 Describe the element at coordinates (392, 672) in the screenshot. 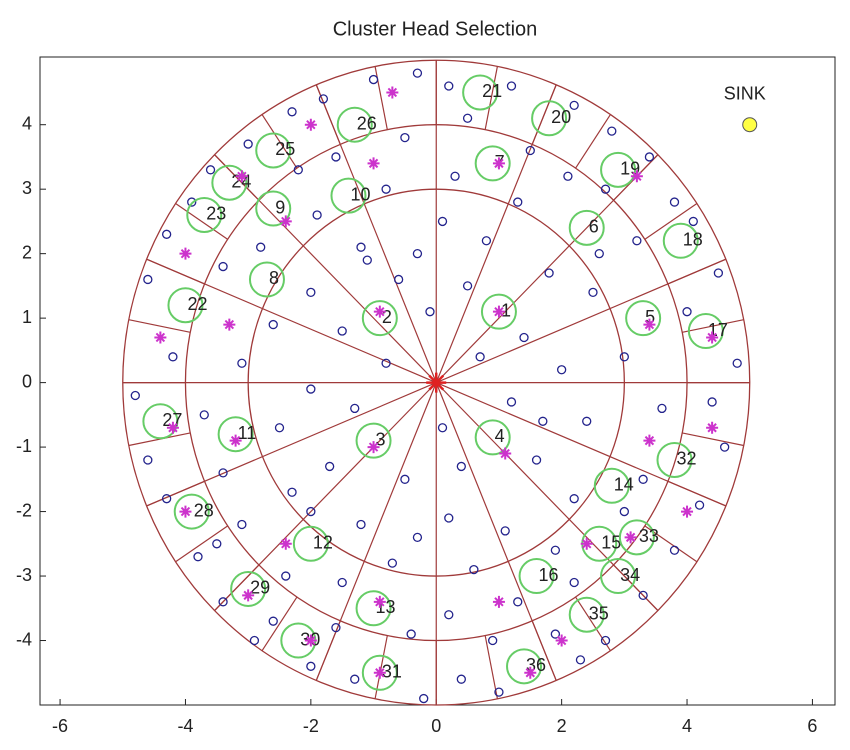

I see `cluster-head-label: 31` at that location.